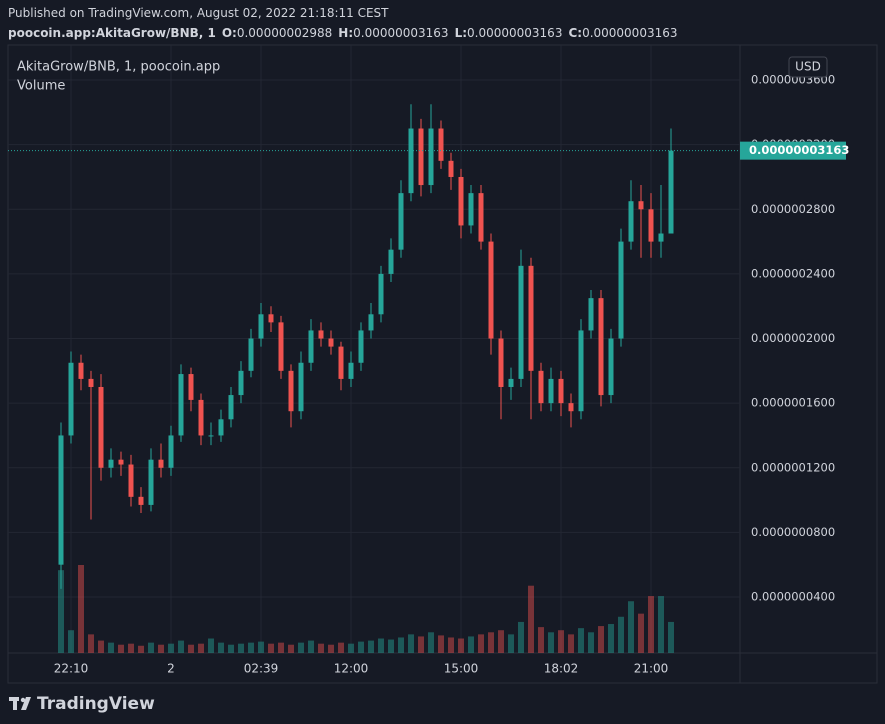 This screenshot has height=724, width=885. I want to click on x-tick-label: 15:00, so click(461, 669).